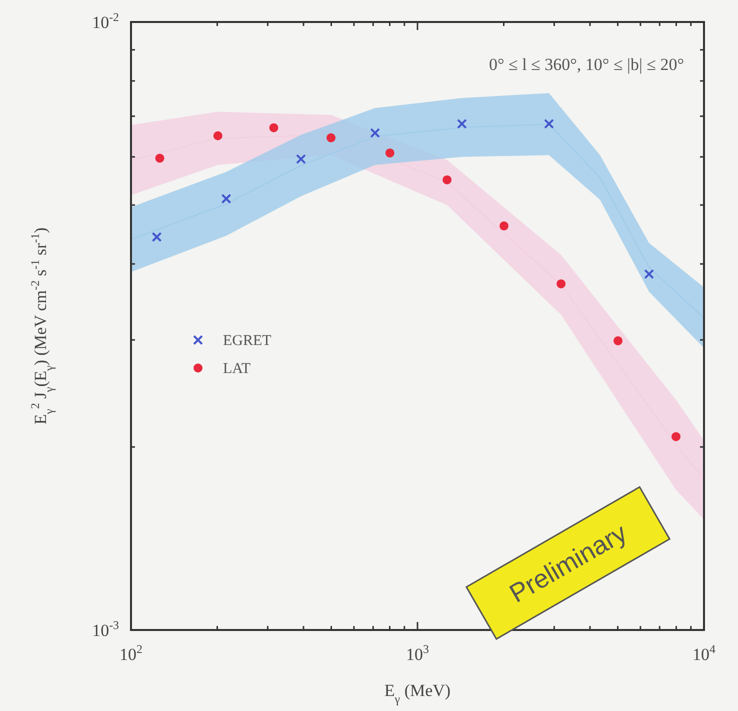  What do you see at coordinates (418, 653) in the screenshot?
I see `x-tick-label: 10$^{3}$` at bounding box center [418, 653].